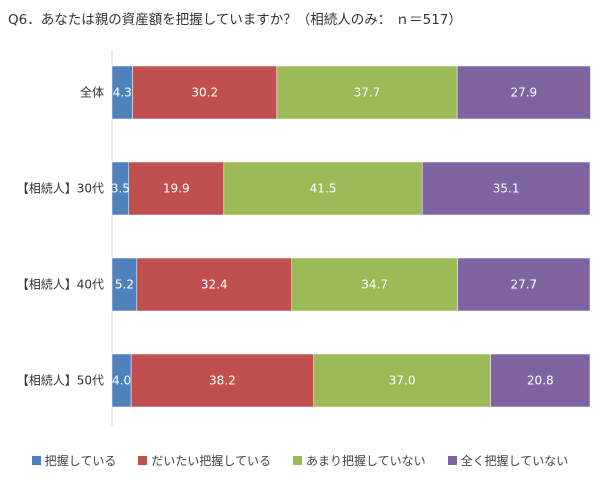 The image size is (600, 480). What do you see at coordinates (92, 92) in the screenshot?
I see `category-label: 全体` at bounding box center [92, 92].